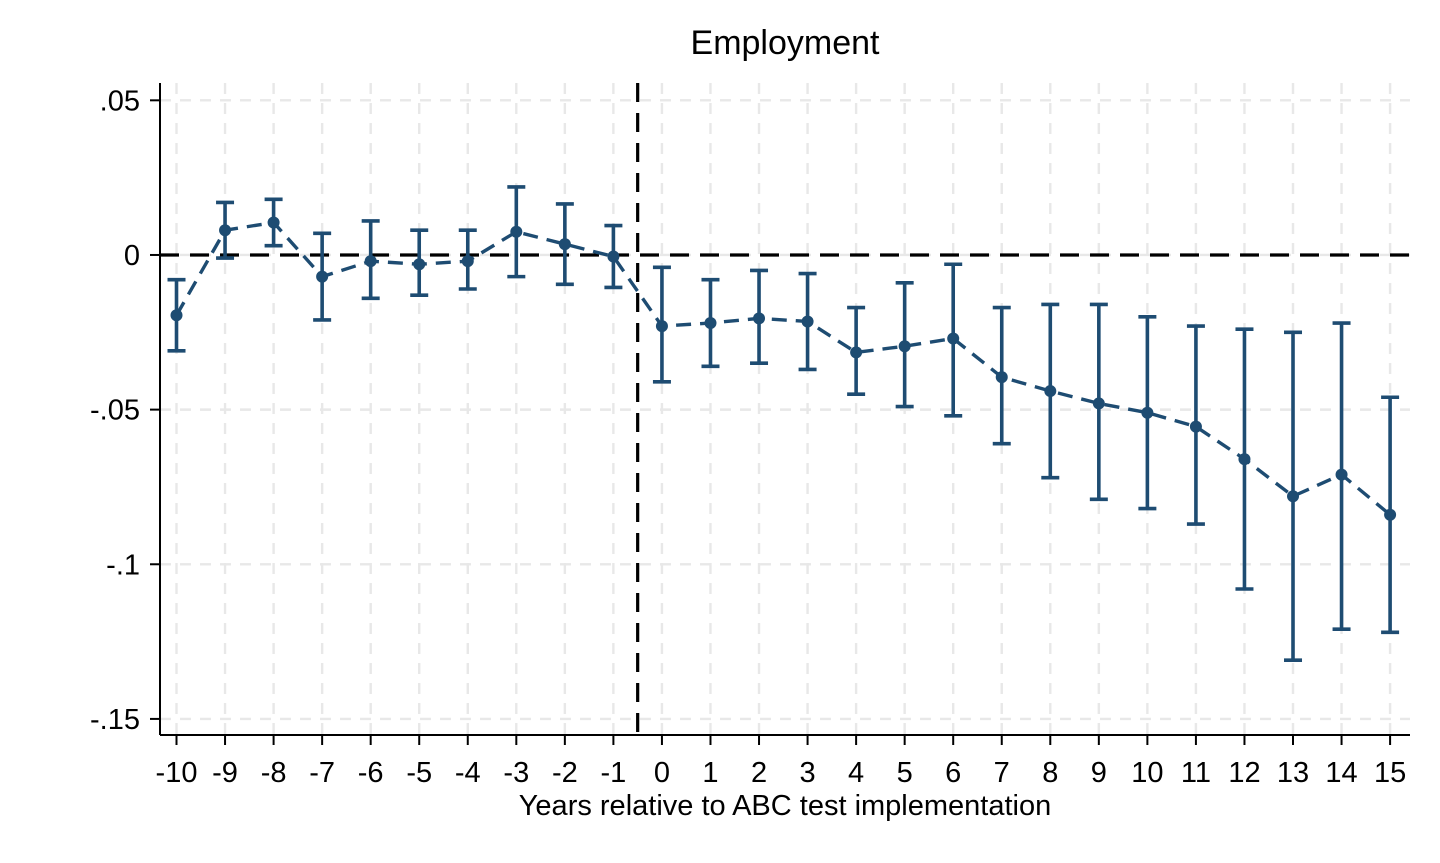 This screenshot has width=1440, height=863. I want to click on x-tick-label: 8, so click(1050, 773).